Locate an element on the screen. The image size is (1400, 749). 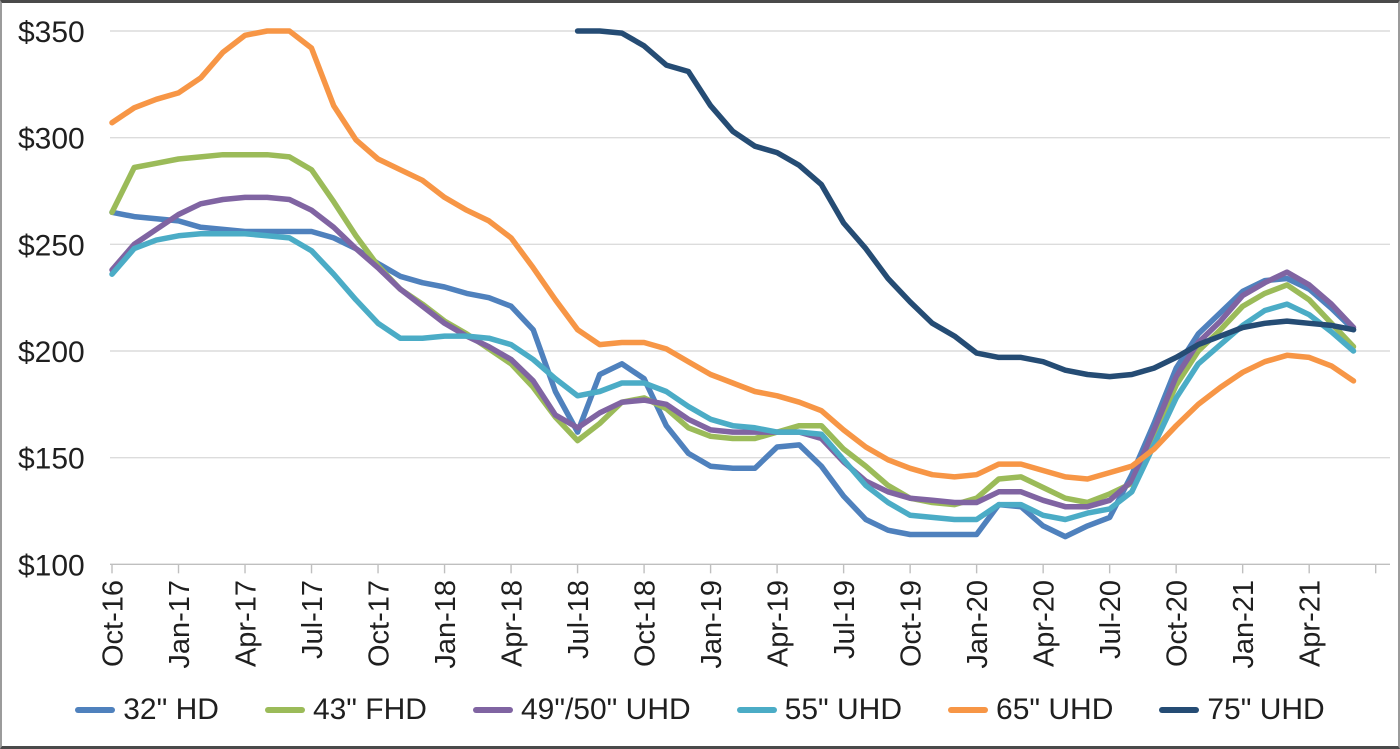
x-axis-label: Jan-20 is located at coordinates (978, 624).